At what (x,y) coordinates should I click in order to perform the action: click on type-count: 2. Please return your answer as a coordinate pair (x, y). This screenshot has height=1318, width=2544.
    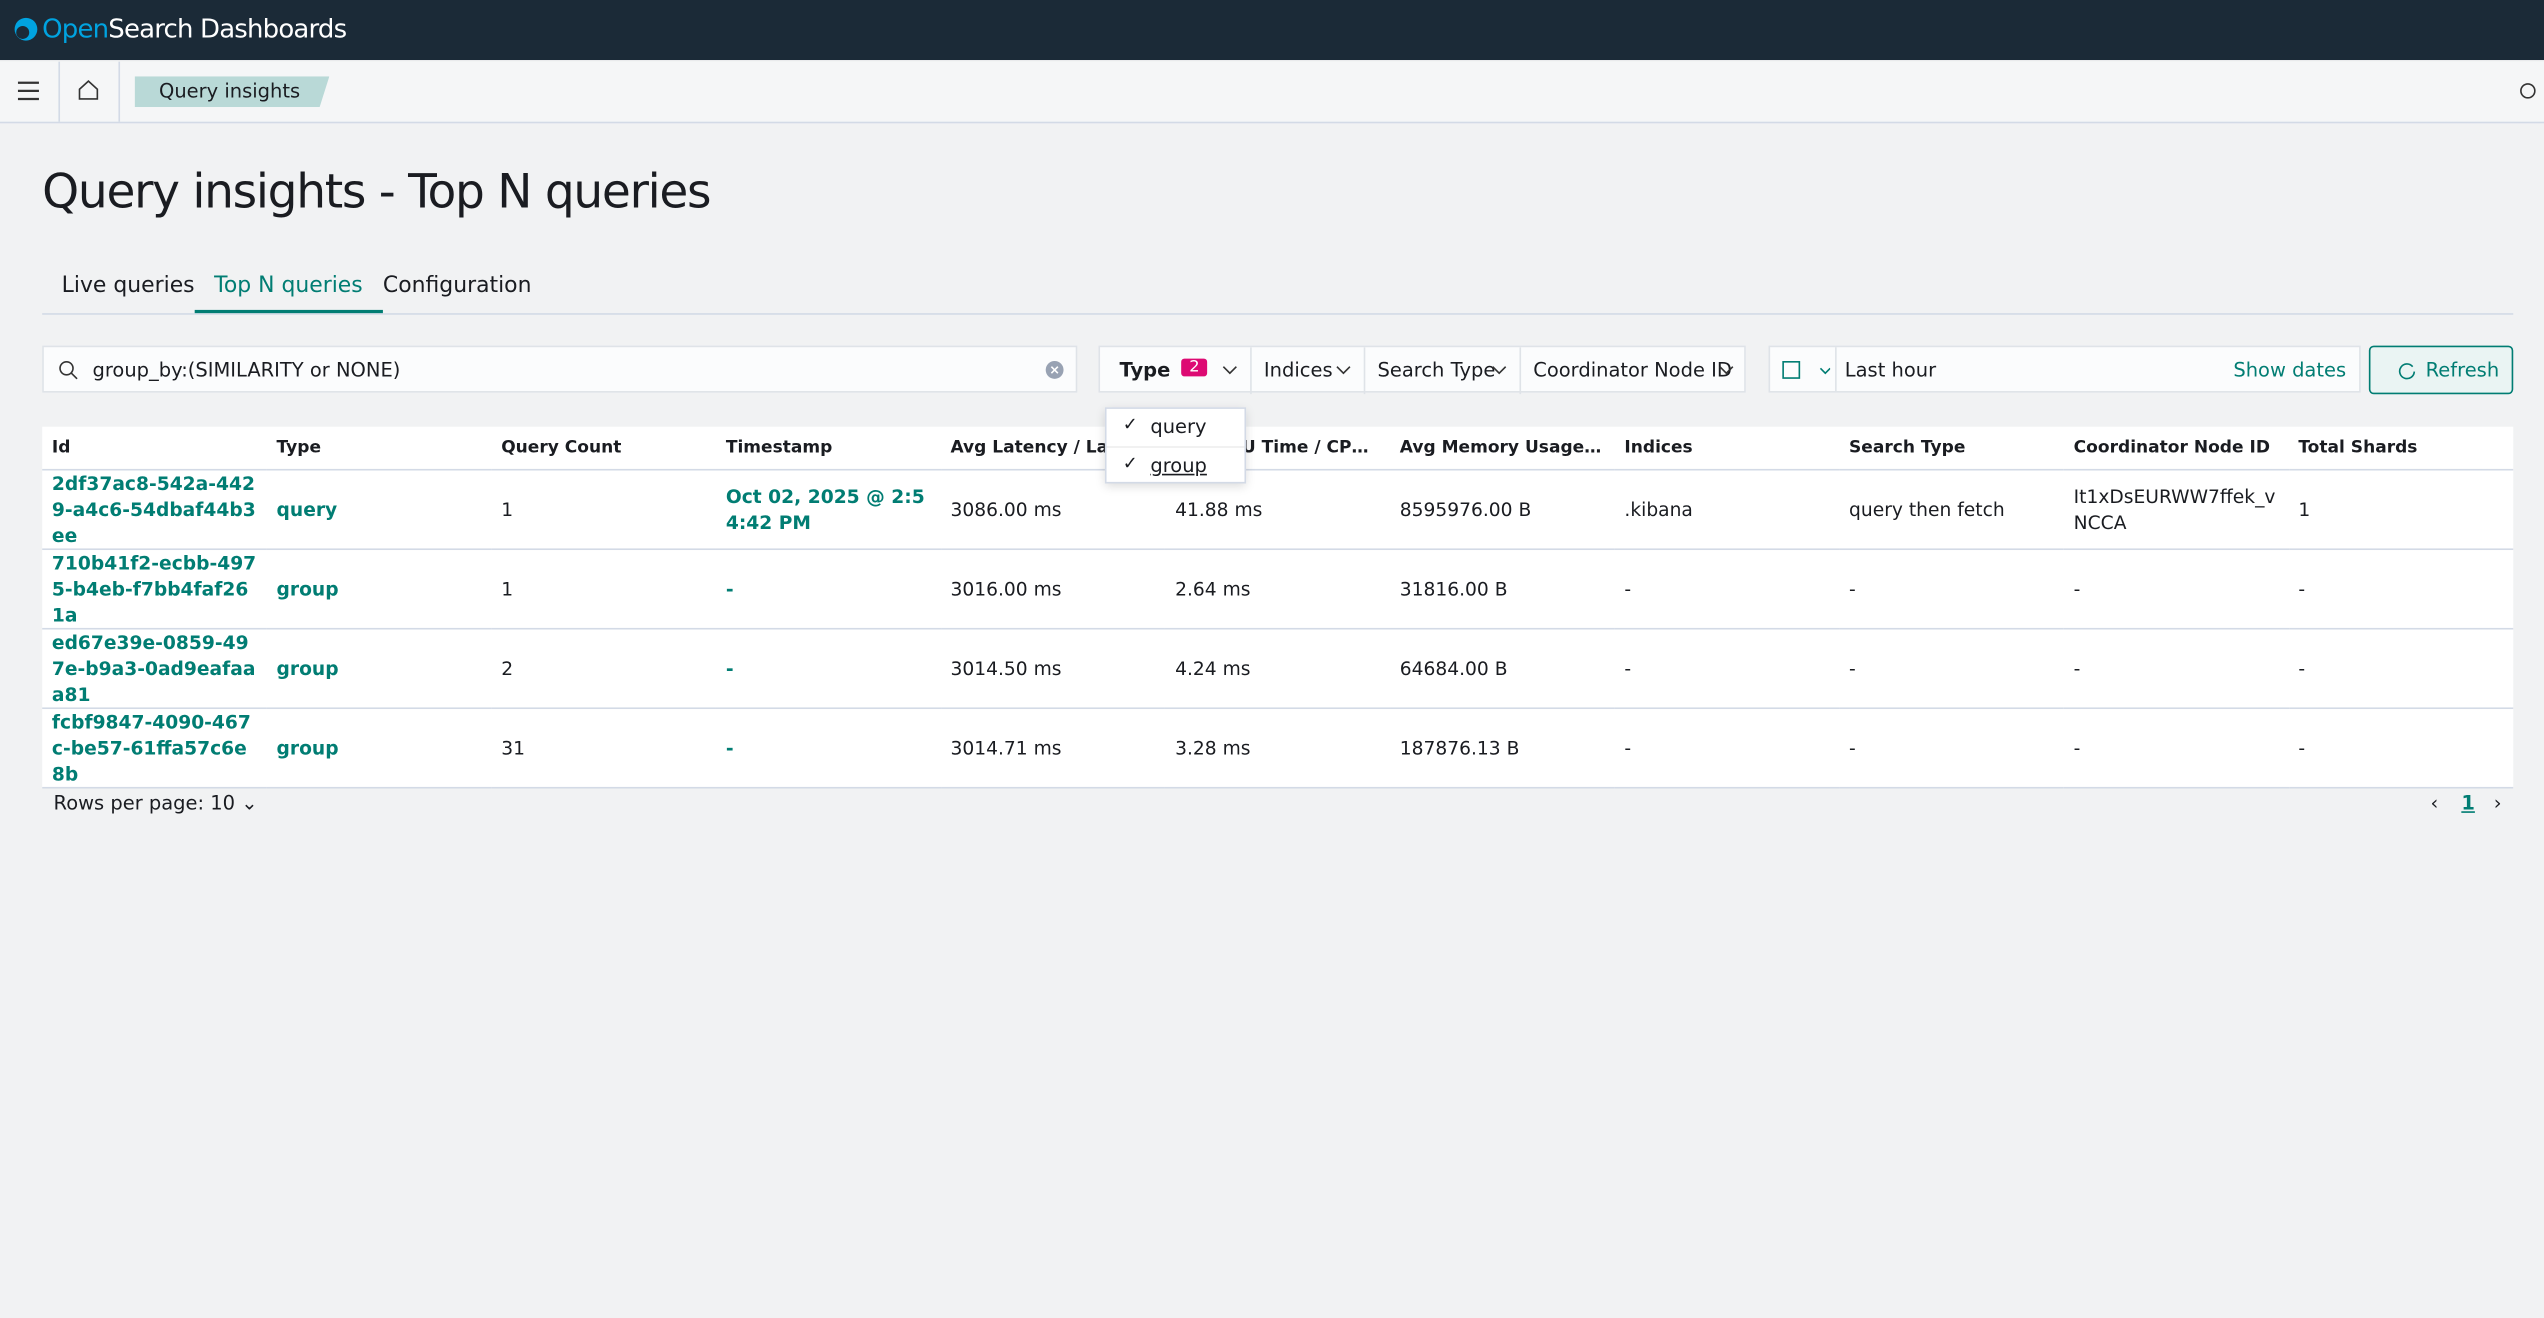
    Looking at the image, I should click on (1194, 367).